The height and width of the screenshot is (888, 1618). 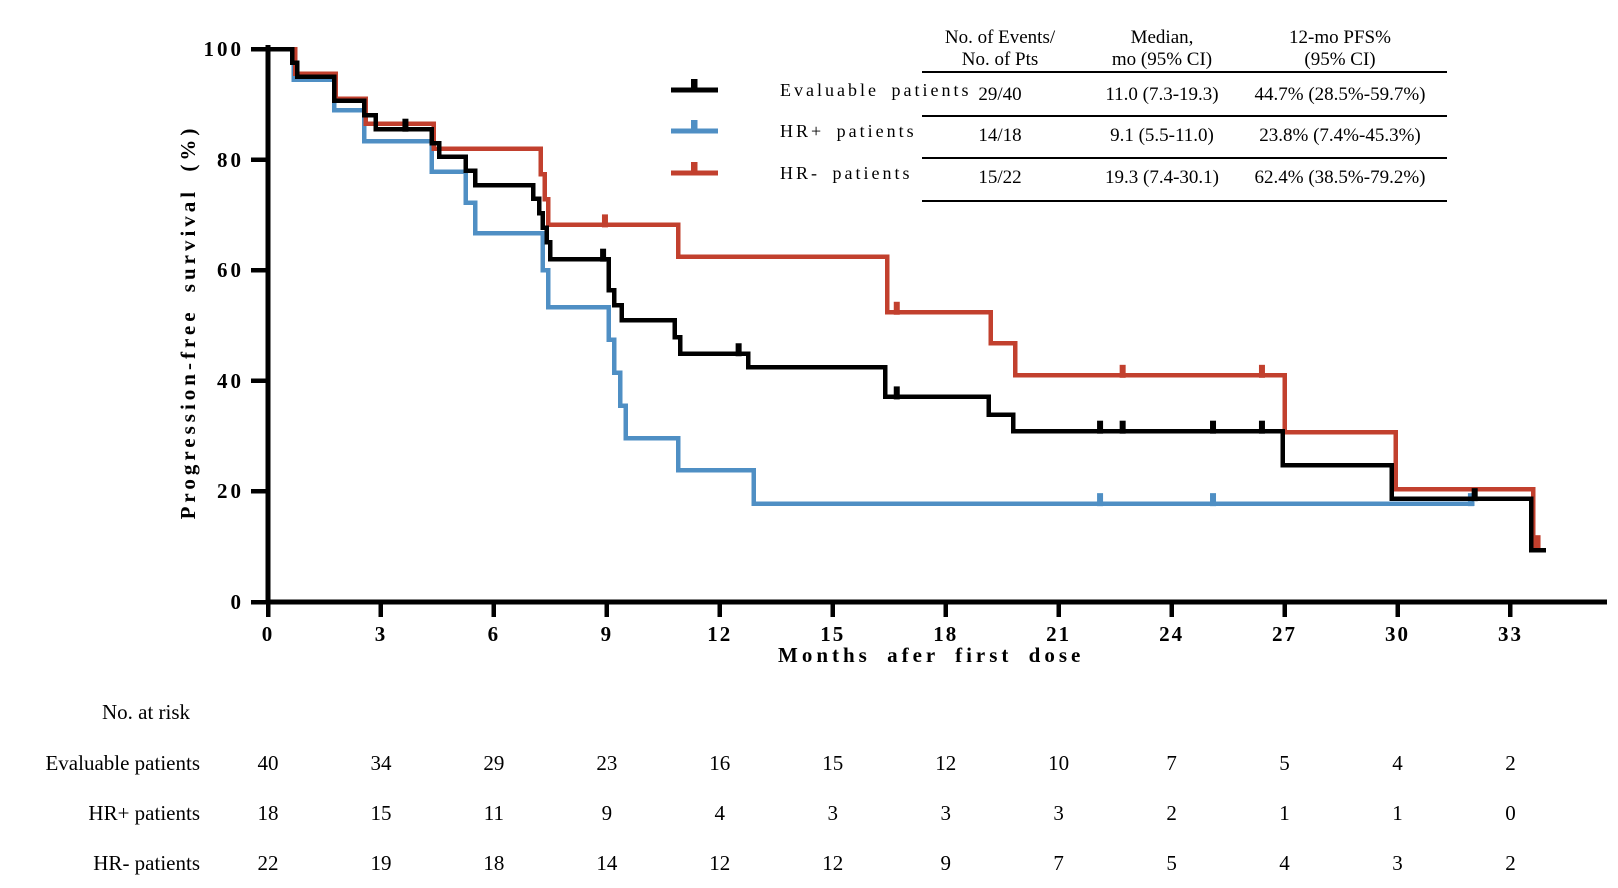 What do you see at coordinates (1000, 59) in the screenshot?
I see `stats-header-events-2: No. of Pts` at bounding box center [1000, 59].